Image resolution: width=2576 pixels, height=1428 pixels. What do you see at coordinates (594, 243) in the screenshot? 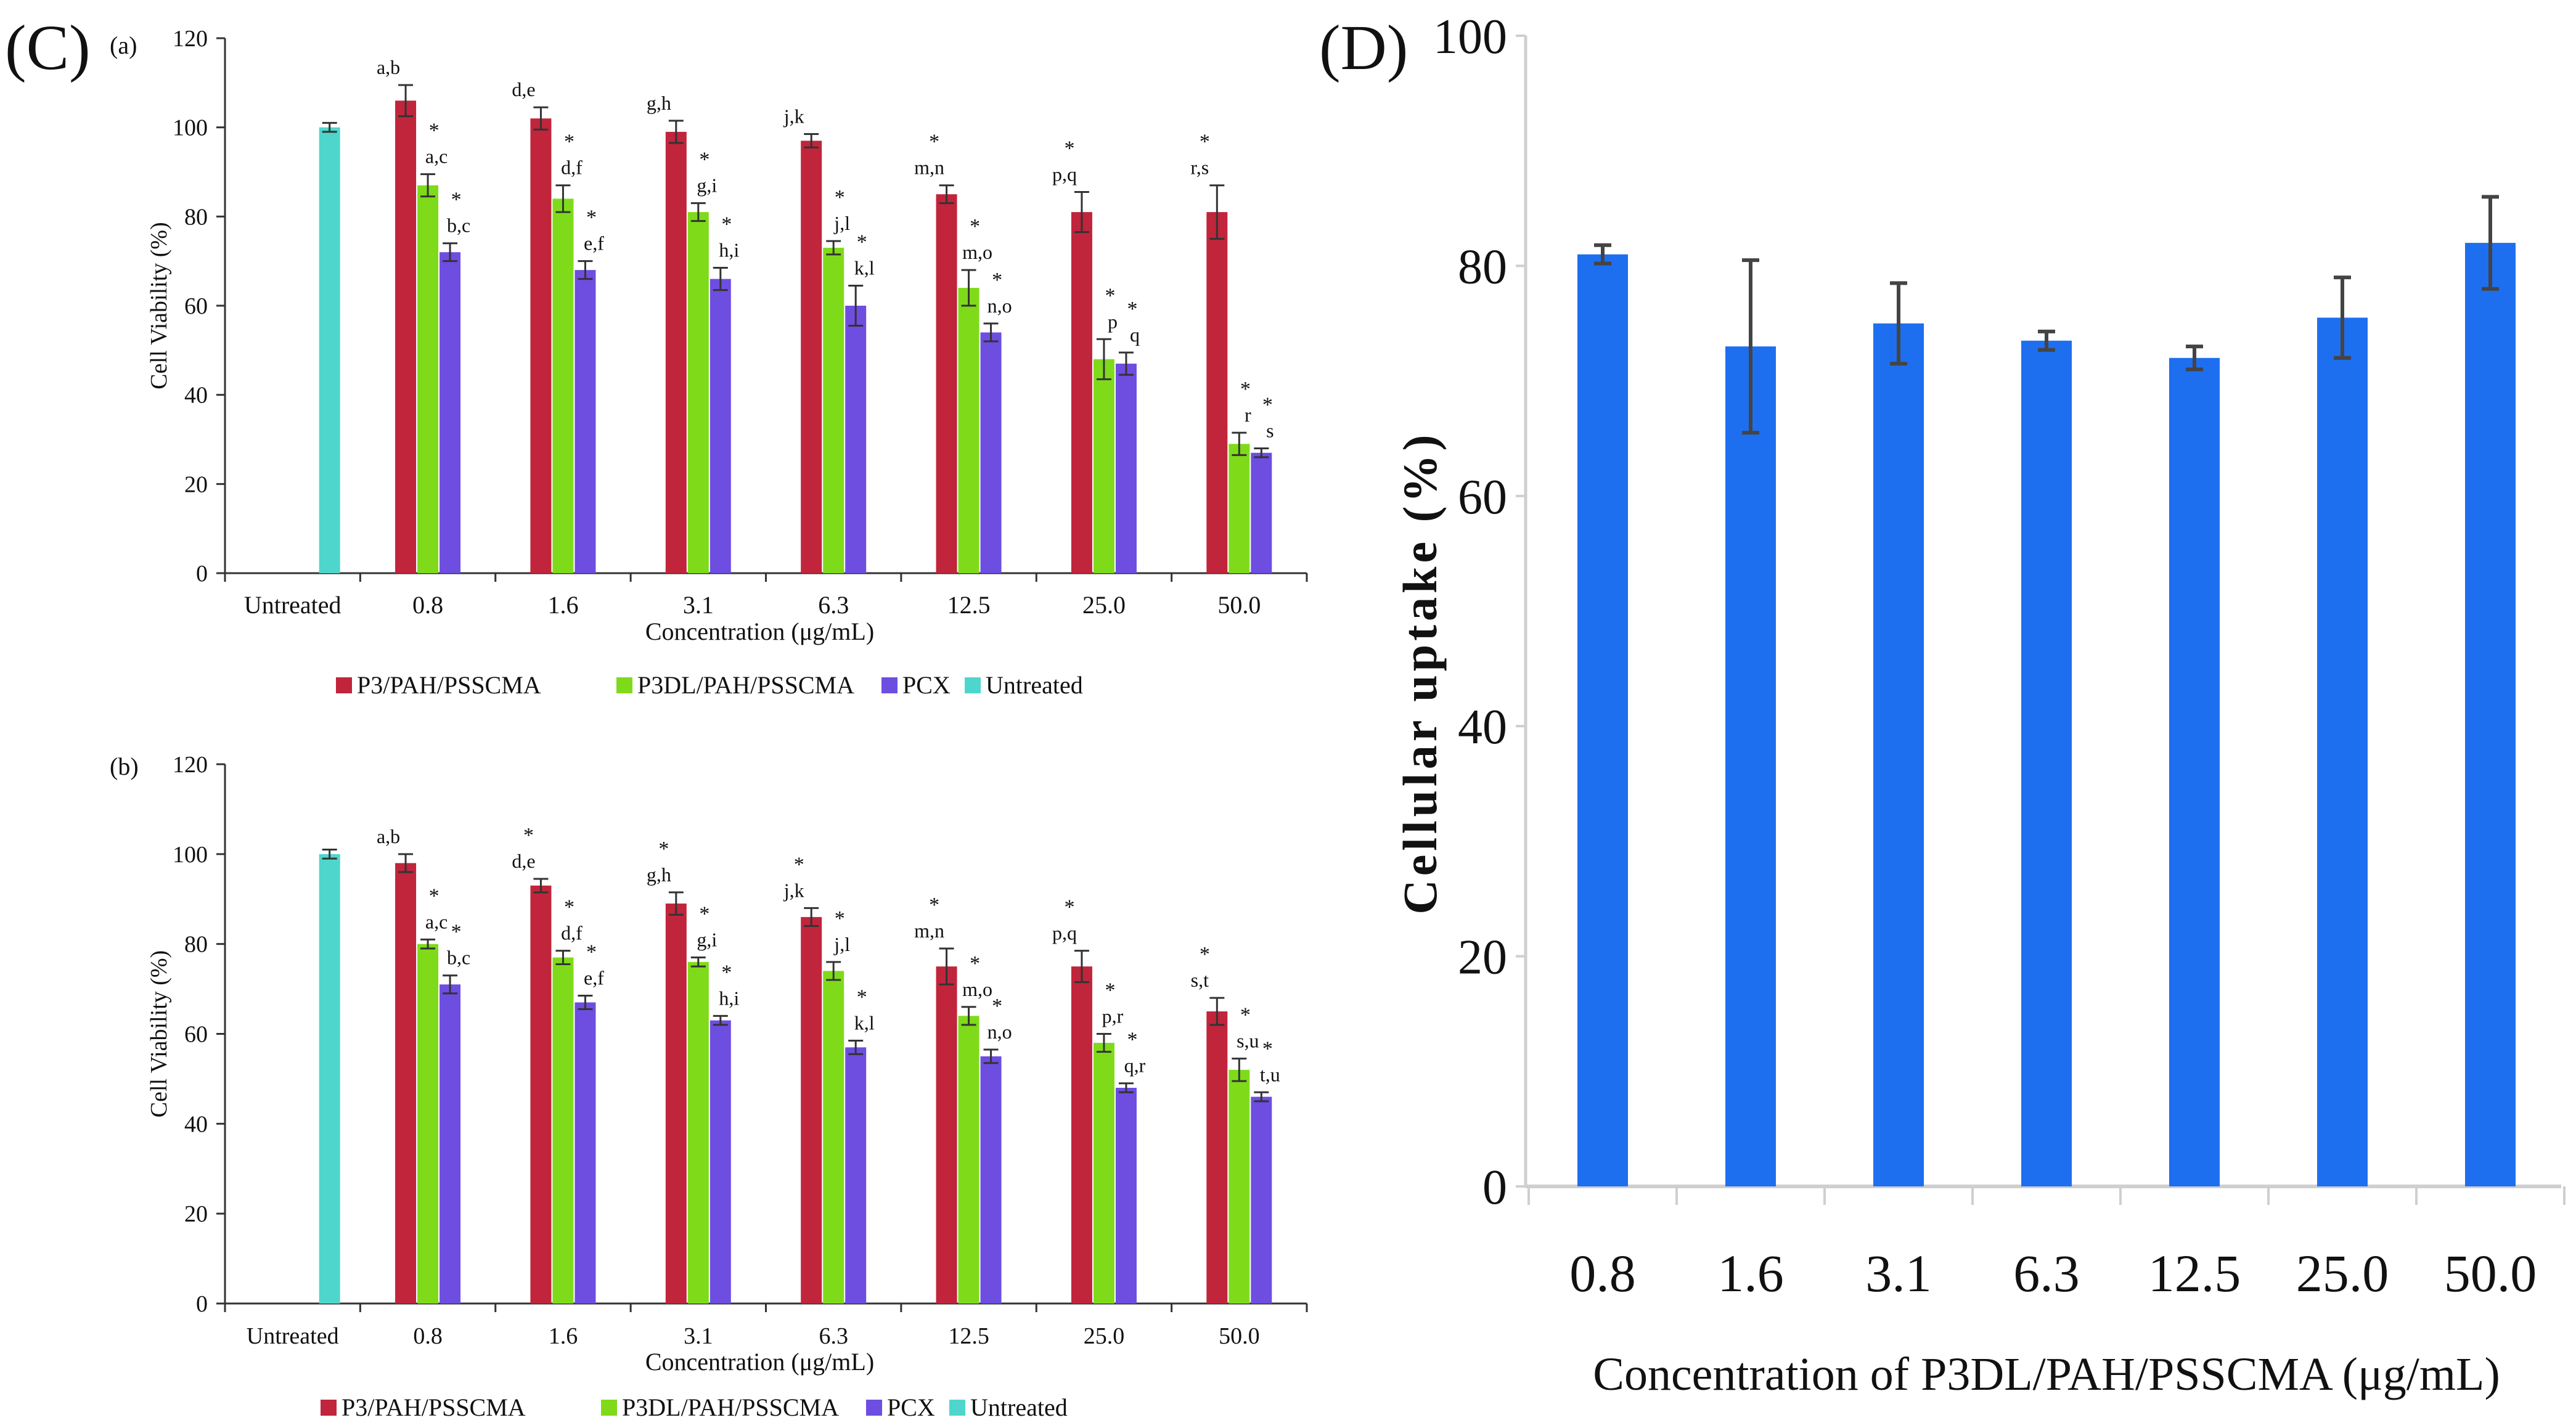
I see `significance-letters: e,f` at bounding box center [594, 243].